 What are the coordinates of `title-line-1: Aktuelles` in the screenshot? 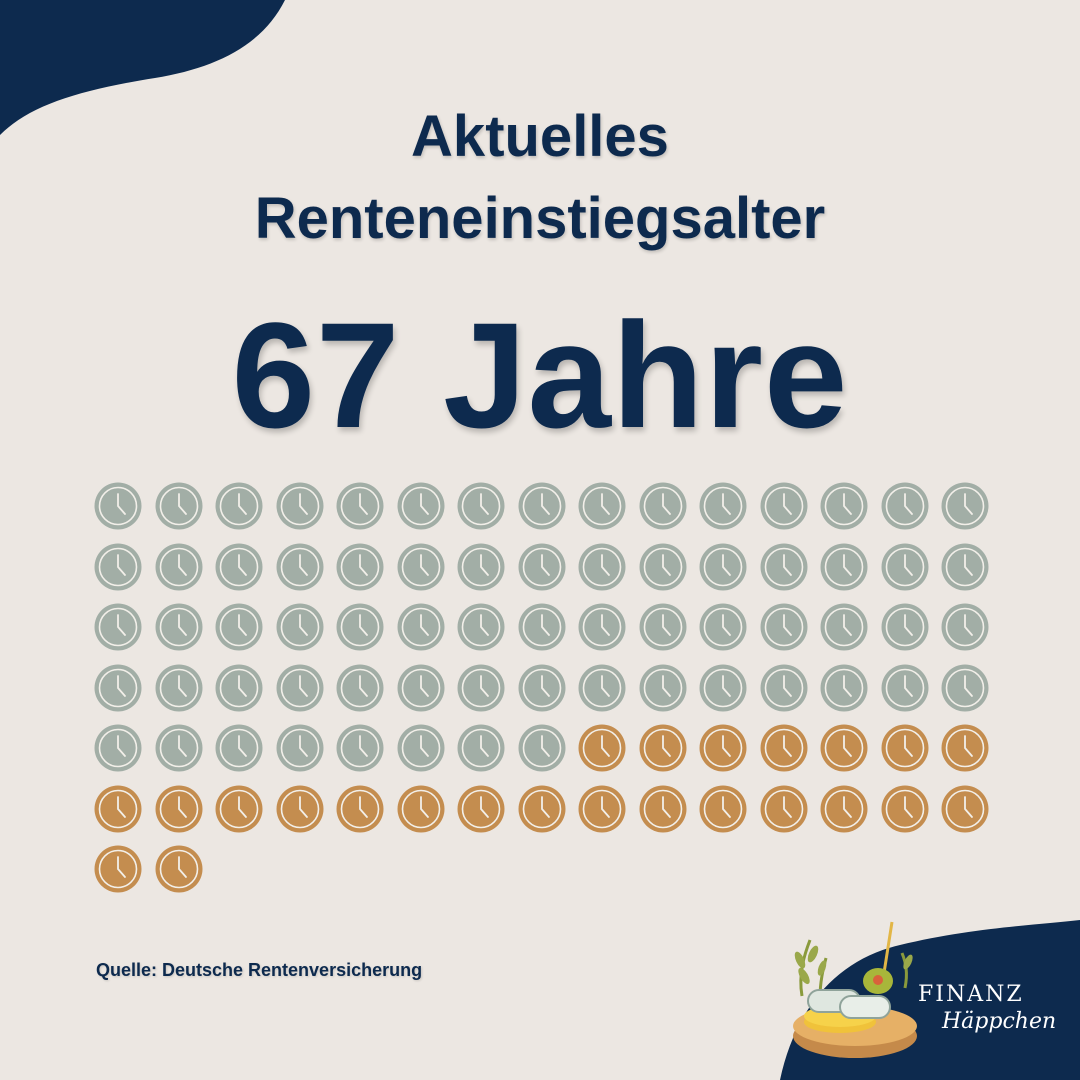 It's located at (540, 136).